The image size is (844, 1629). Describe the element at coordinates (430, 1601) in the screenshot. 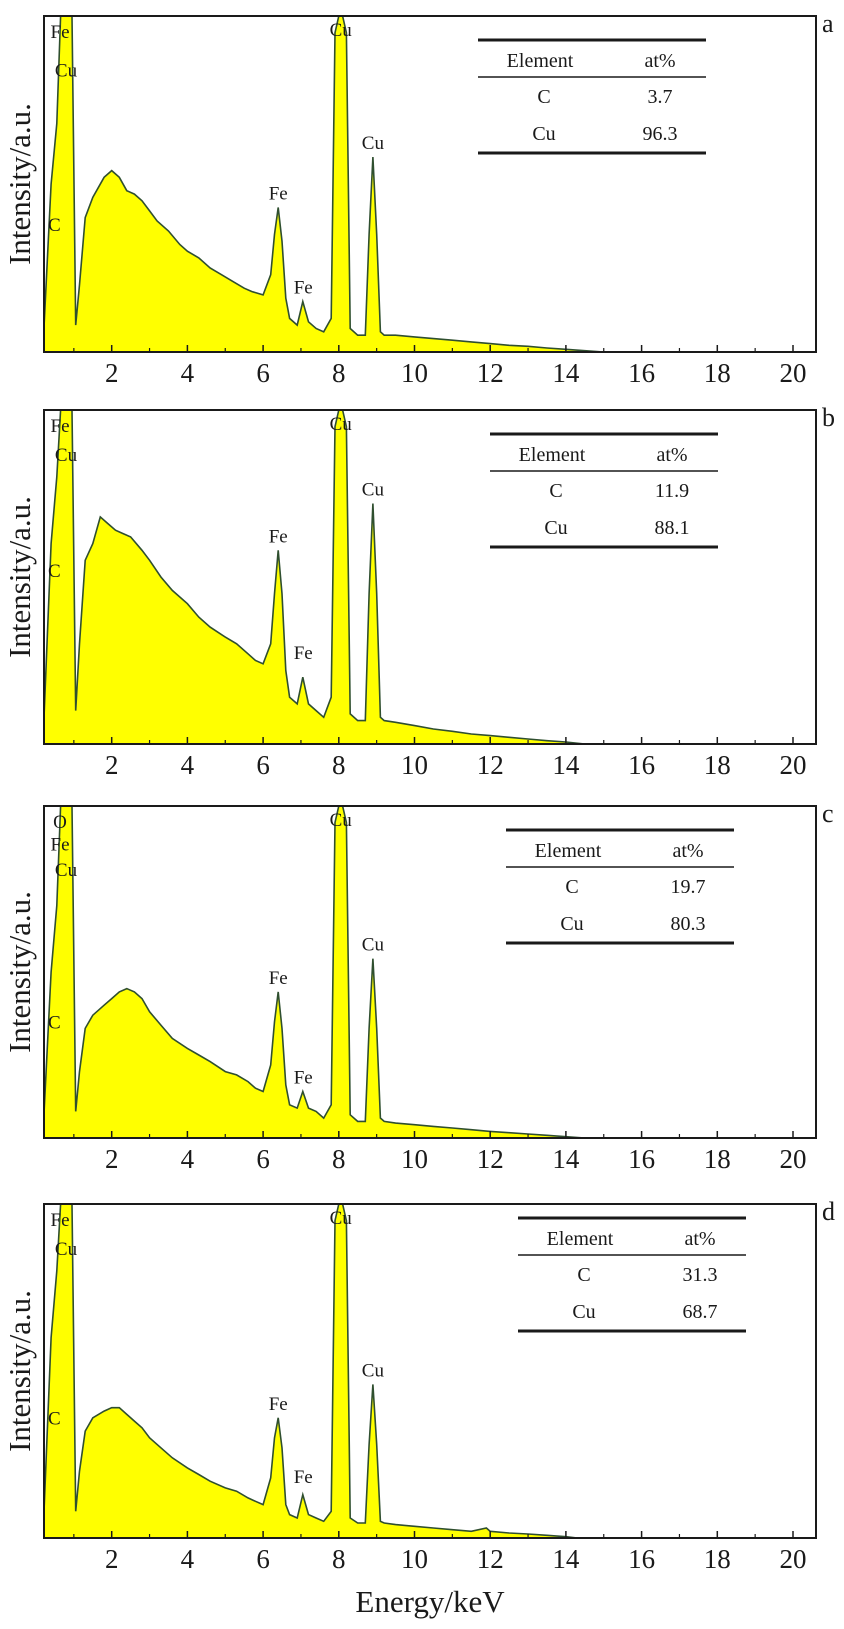

I see `x-axis-label: Energy/keV` at that location.